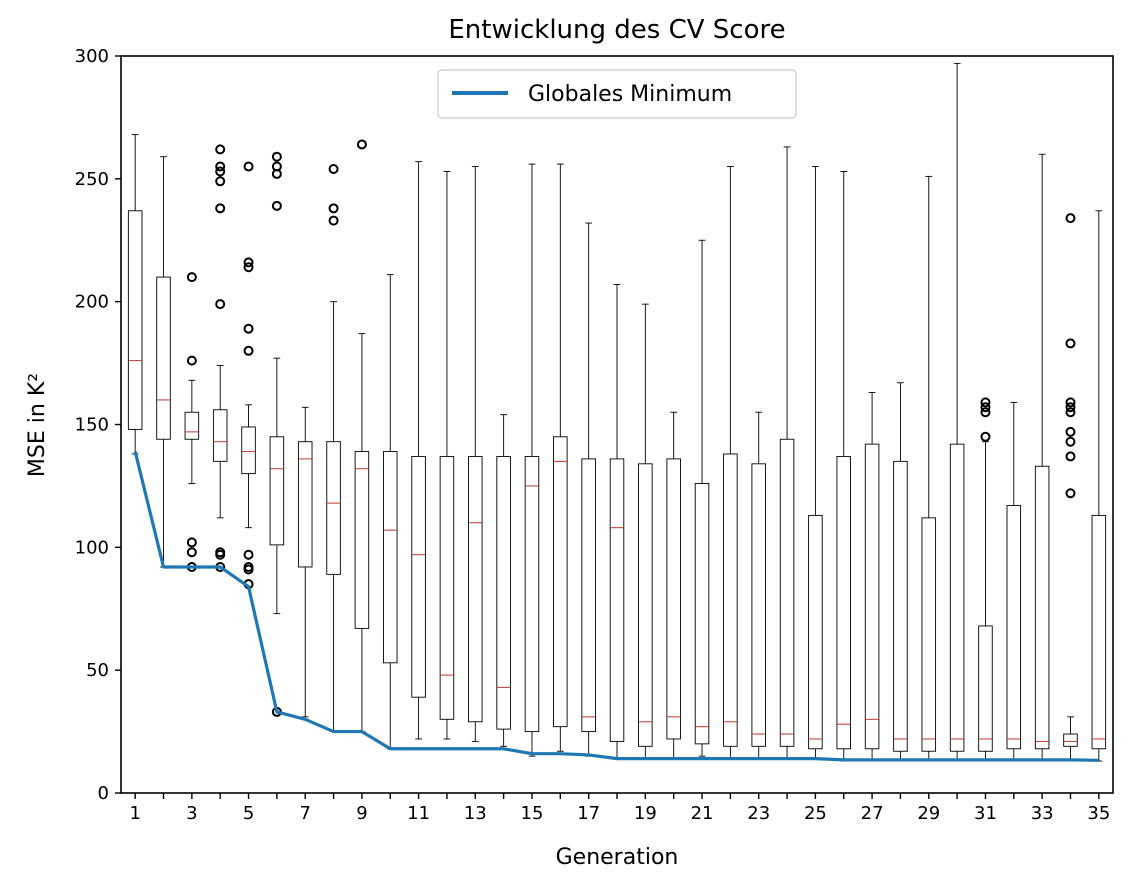 The width and height of the screenshot is (1148, 879). I want to click on x-tick-label: 27, so click(872, 813).